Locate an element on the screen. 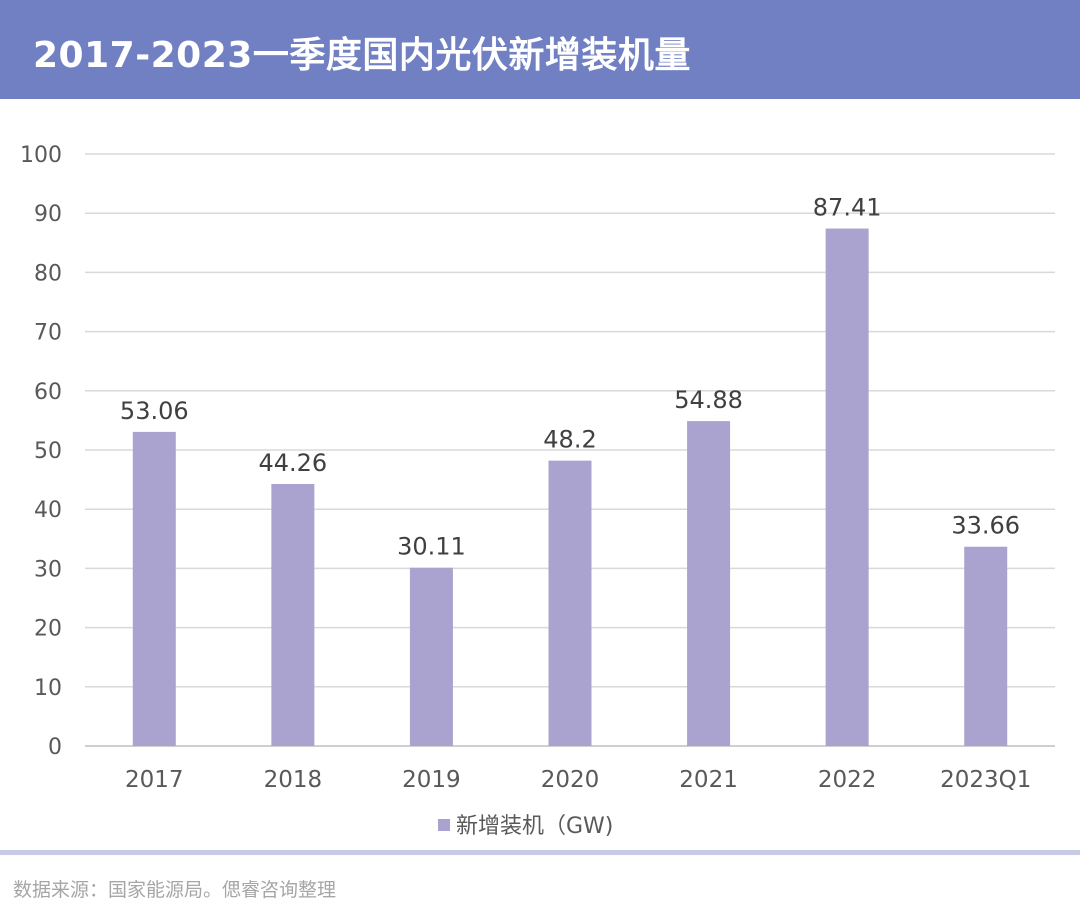  legend: 新增装机（GW) is located at coordinates (525, 826).